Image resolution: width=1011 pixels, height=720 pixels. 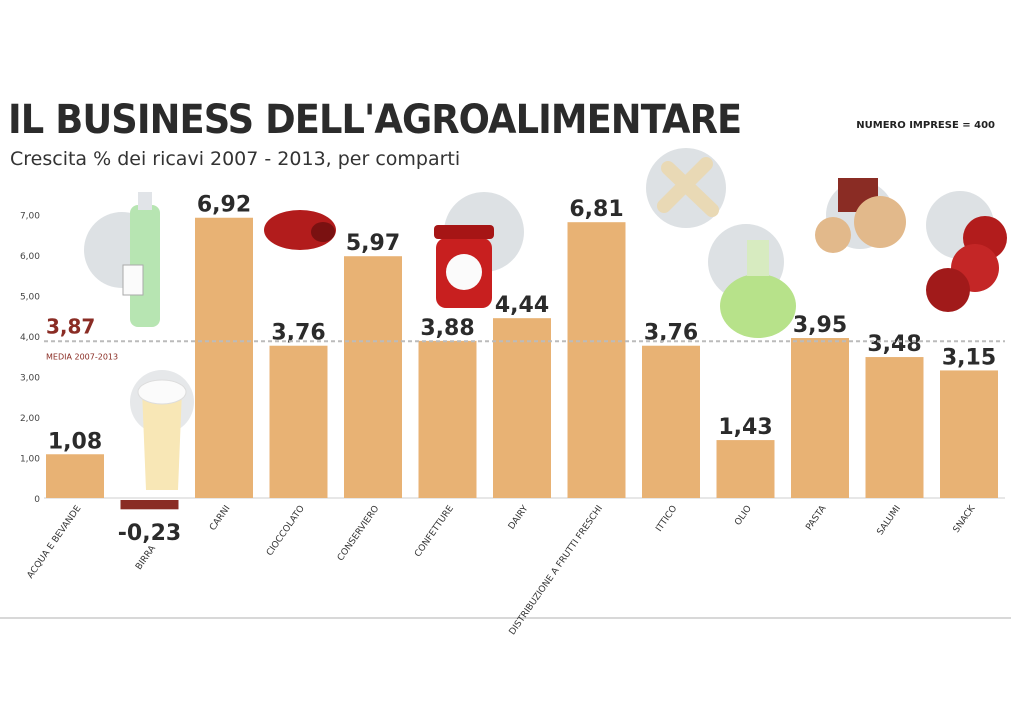 What do you see at coordinates (30, 257) in the screenshot?
I see `y-tick-label: 6,00` at bounding box center [30, 257].